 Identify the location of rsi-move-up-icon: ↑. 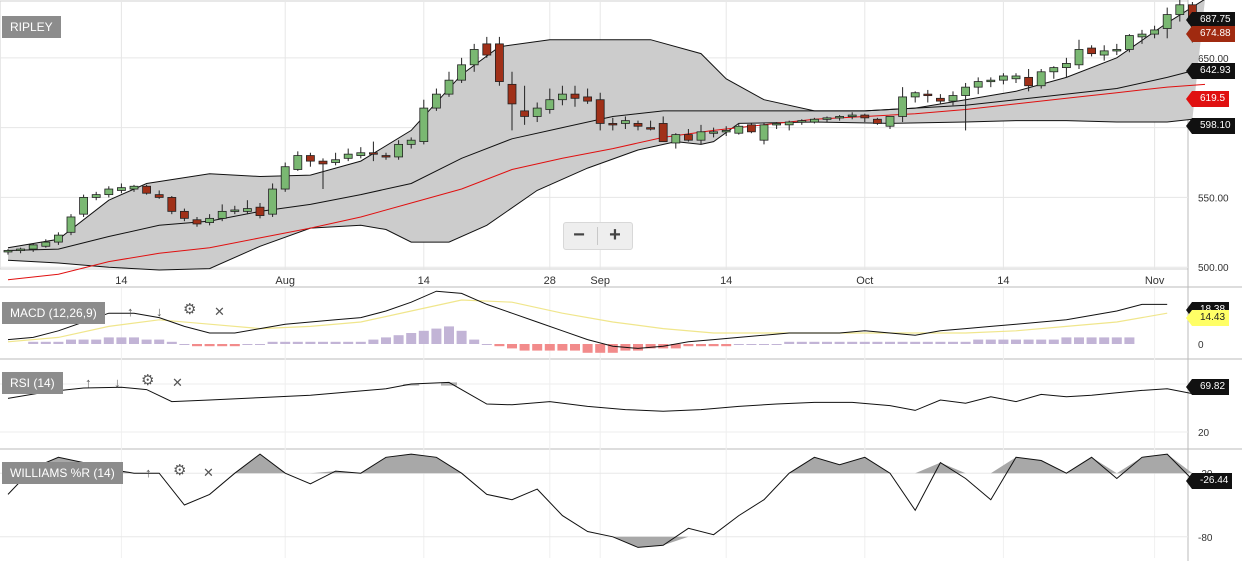
(88, 382).